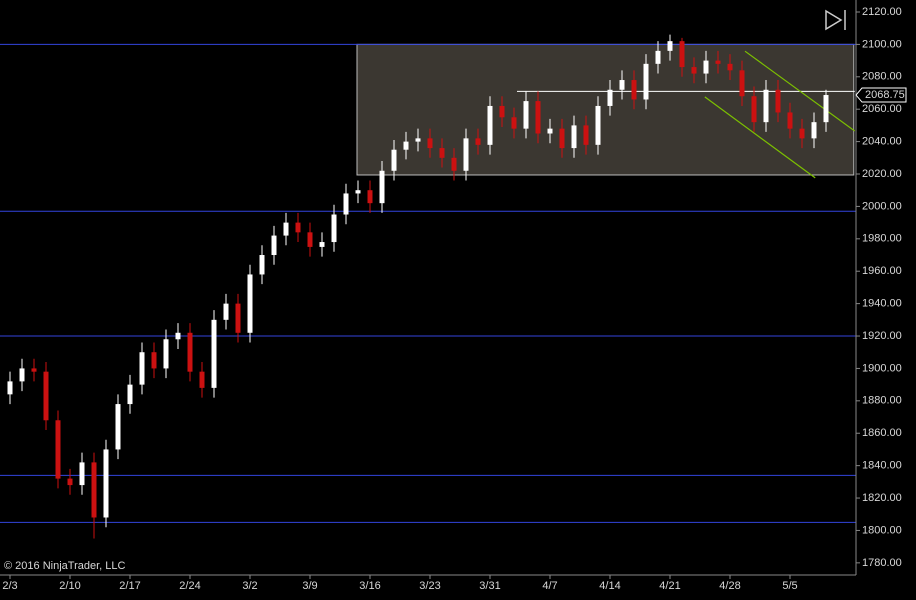 This screenshot has height=600, width=916. Describe the element at coordinates (885, 95) in the screenshot. I see `last-price-label: 2068.75` at that location.